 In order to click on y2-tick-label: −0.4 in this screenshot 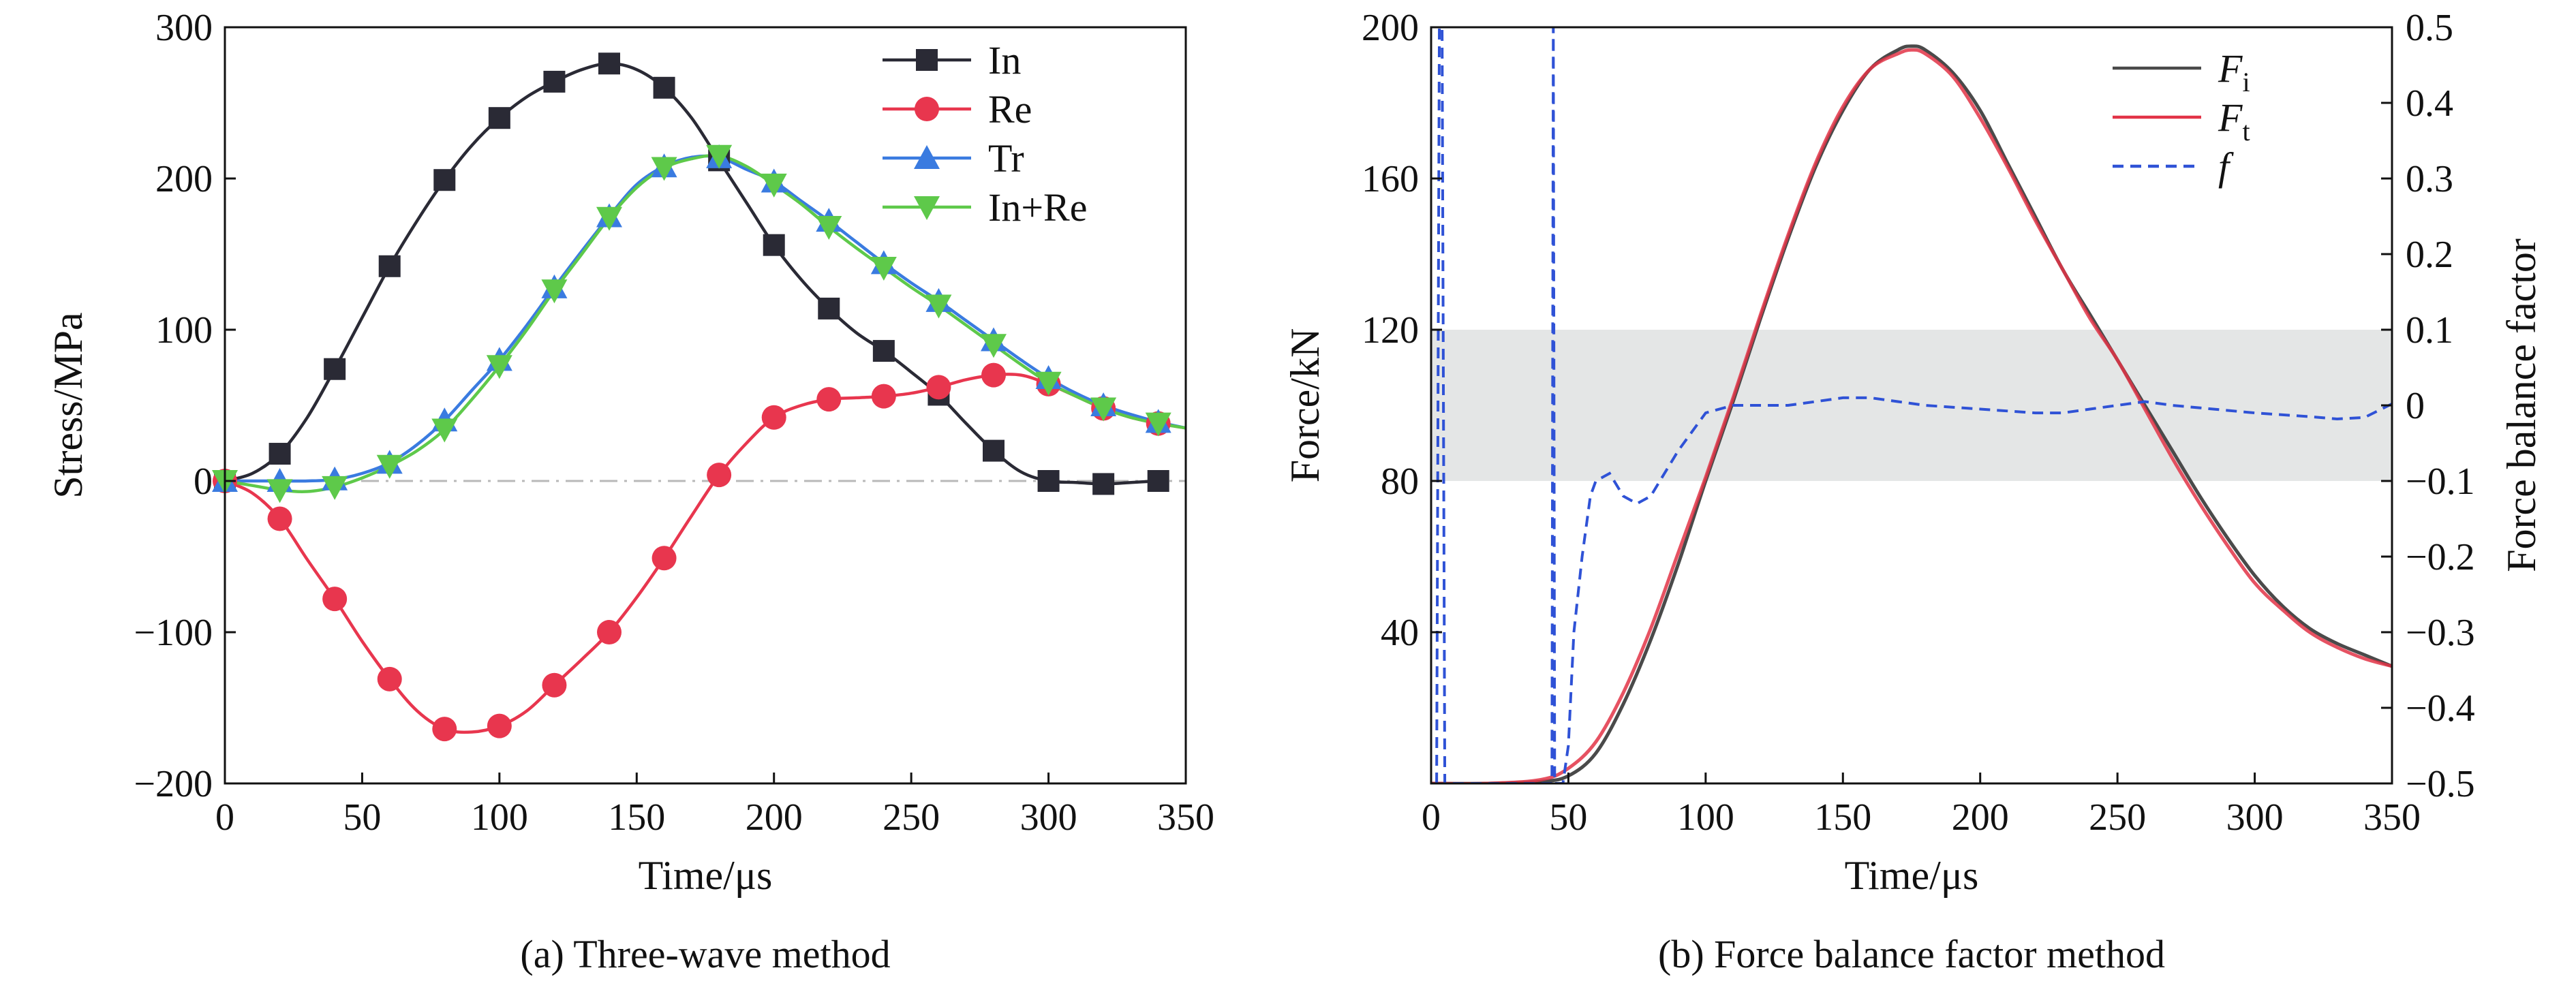, I will do `click(2440, 708)`.